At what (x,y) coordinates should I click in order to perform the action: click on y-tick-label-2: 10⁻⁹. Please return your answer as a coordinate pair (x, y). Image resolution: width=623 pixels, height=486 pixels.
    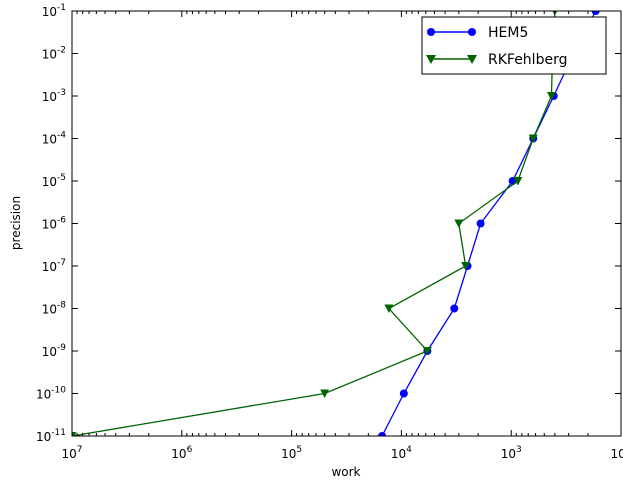
    Looking at the image, I should click on (54, 351).